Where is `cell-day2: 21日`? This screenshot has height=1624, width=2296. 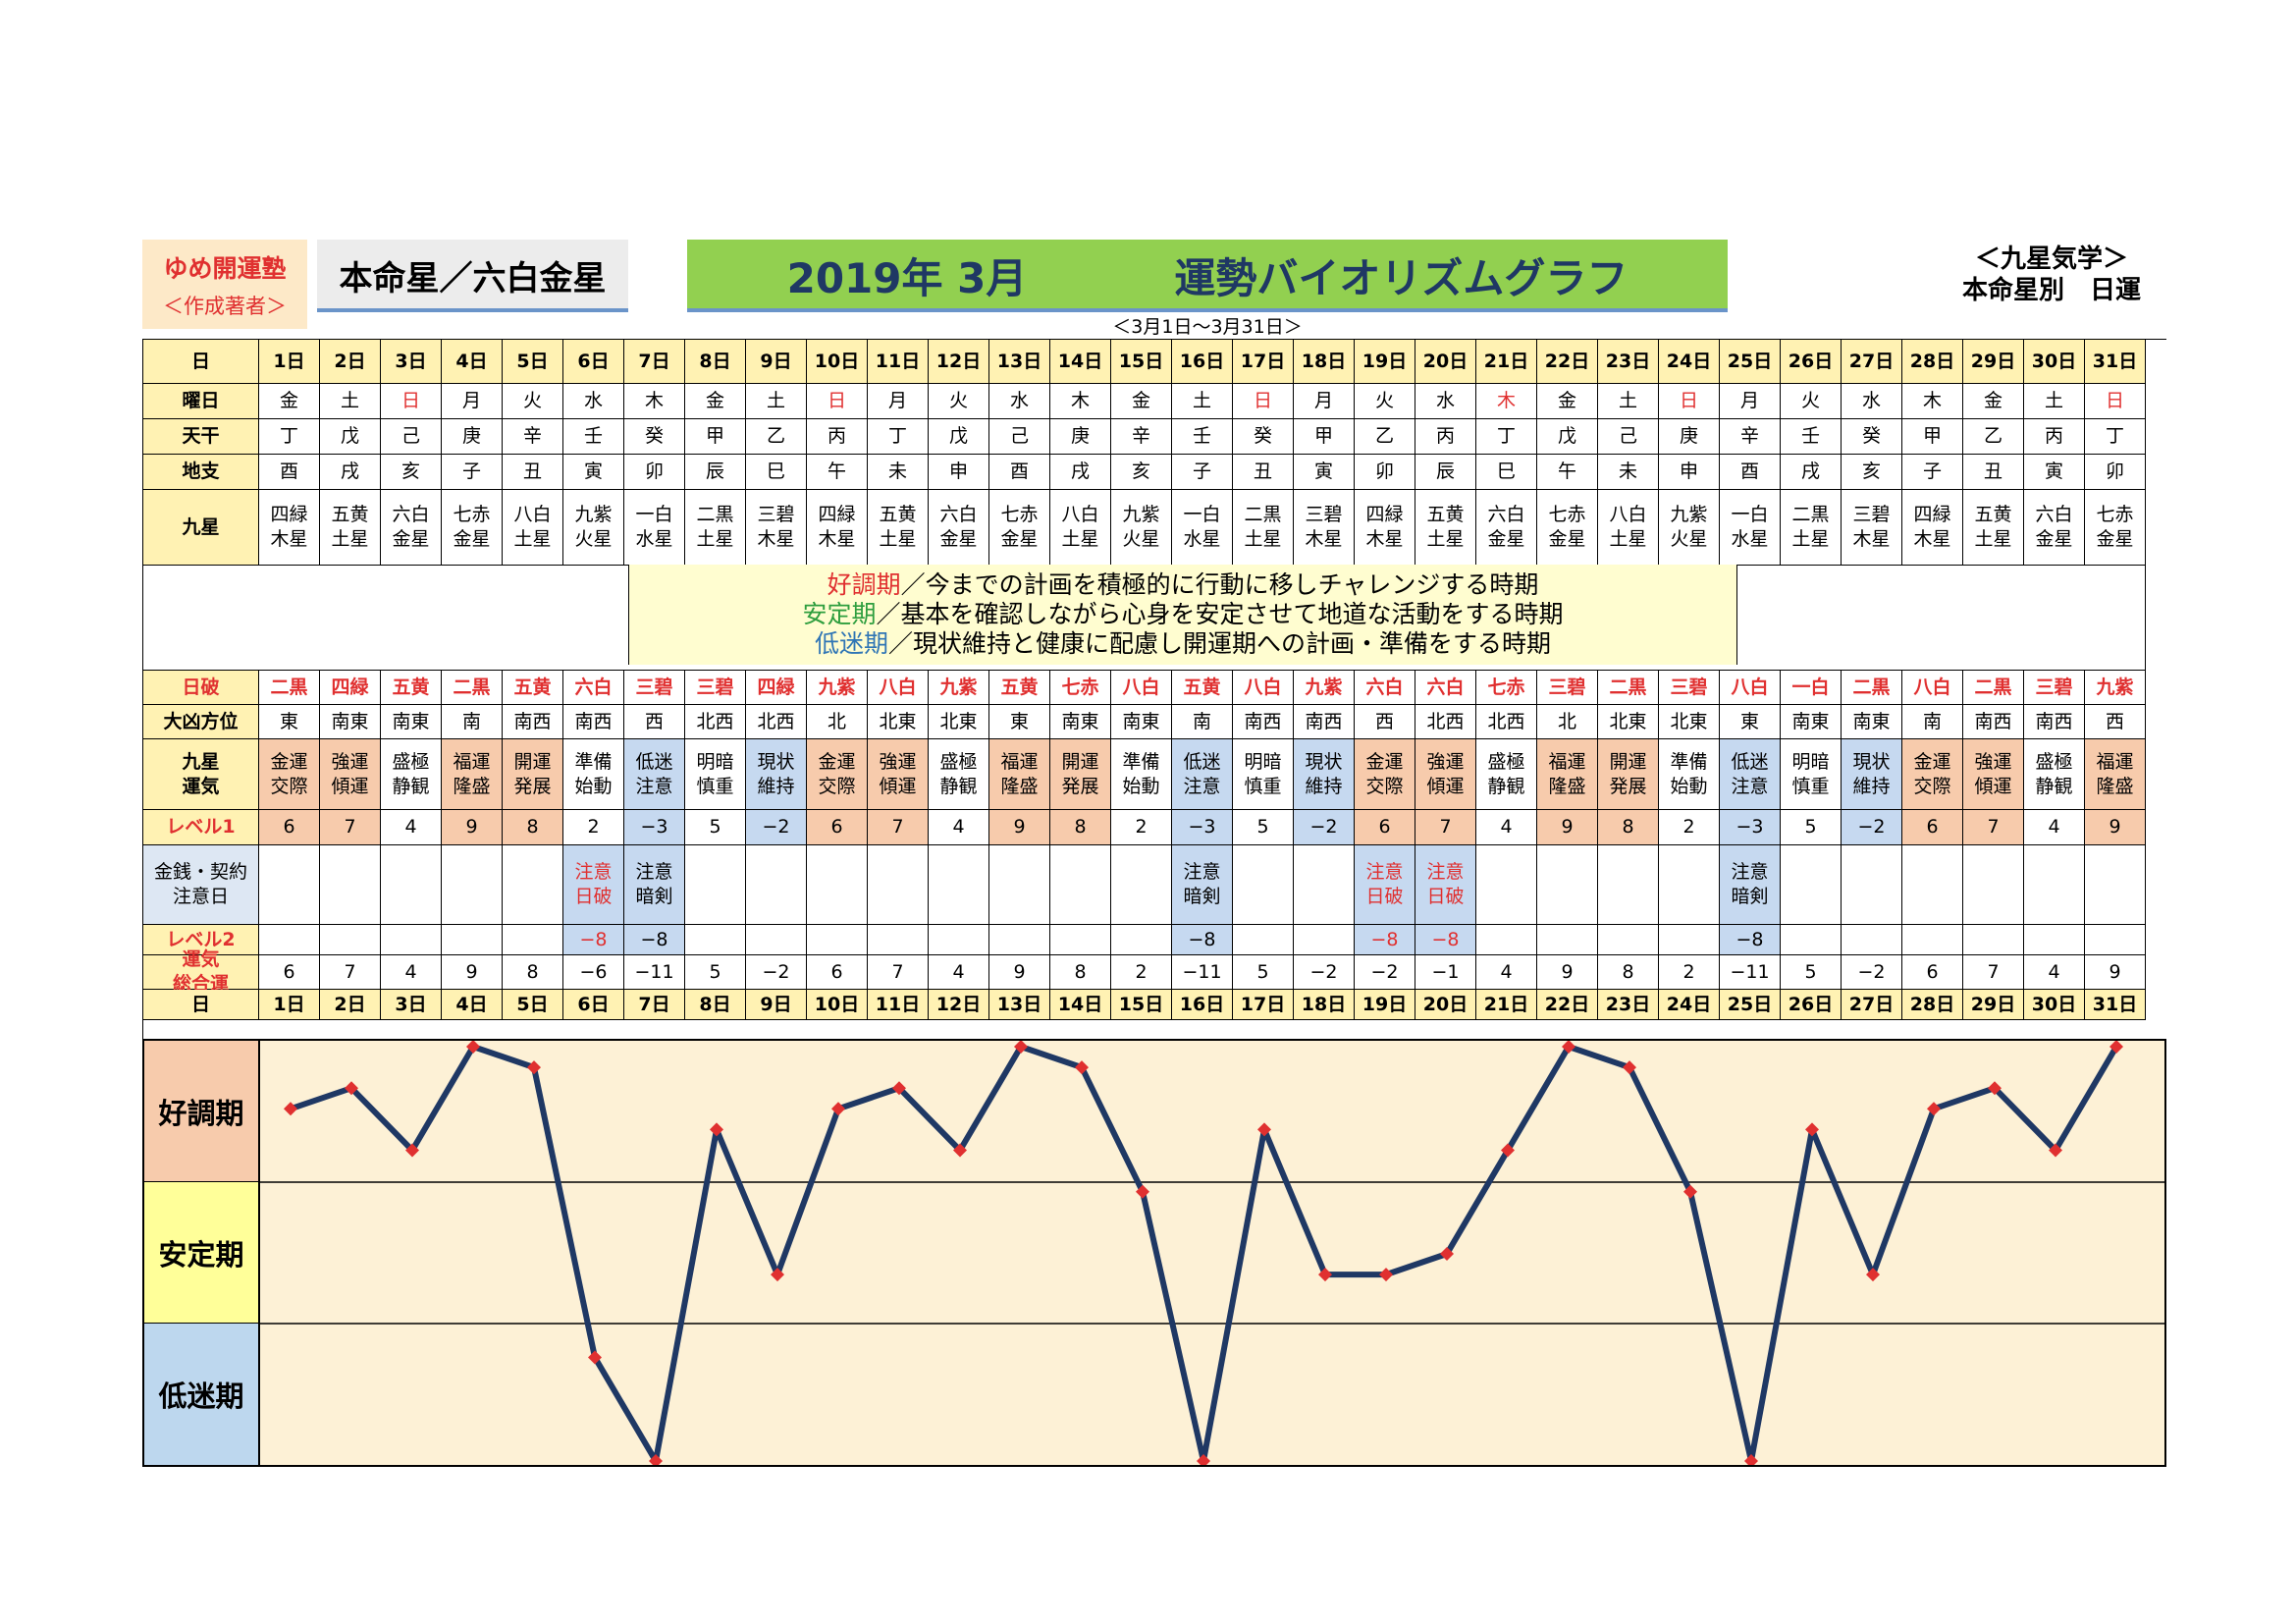
cell-day2: 21日 is located at coordinates (1506, 1005).